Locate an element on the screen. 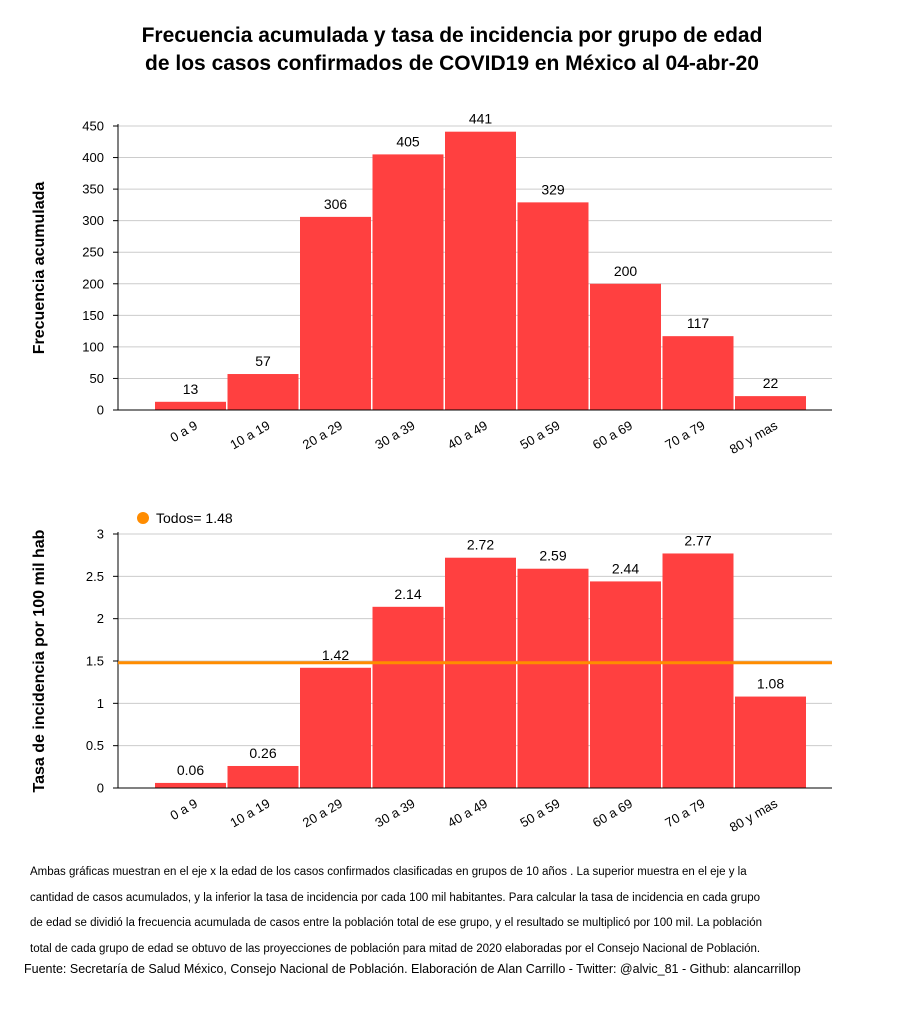 Image resolution: width=904 pixels, height=1013 pixels. chart2-xtick-label: 10 a 19 is located at coordinates (249, 813).